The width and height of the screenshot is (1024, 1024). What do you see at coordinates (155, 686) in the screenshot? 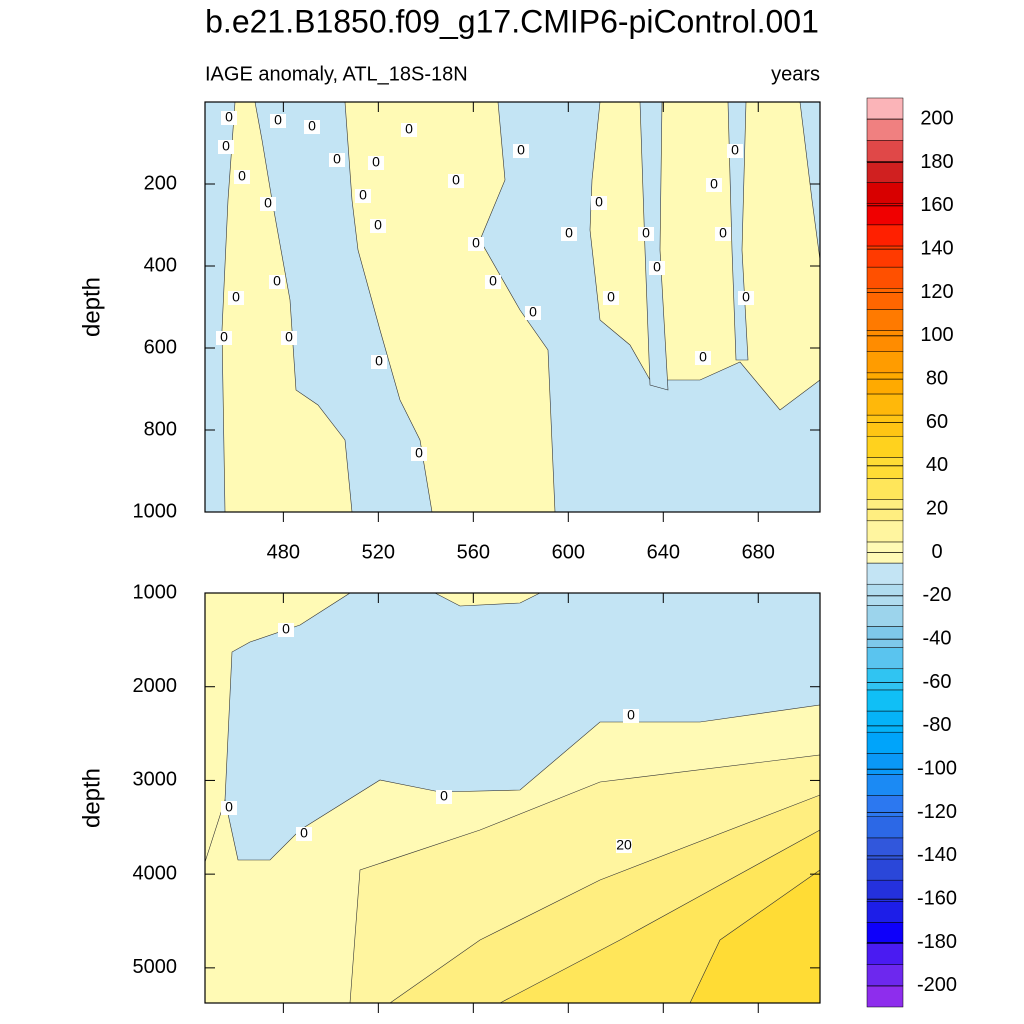
I see `y-tick-label: 2000` at bounding box center [155, 686].